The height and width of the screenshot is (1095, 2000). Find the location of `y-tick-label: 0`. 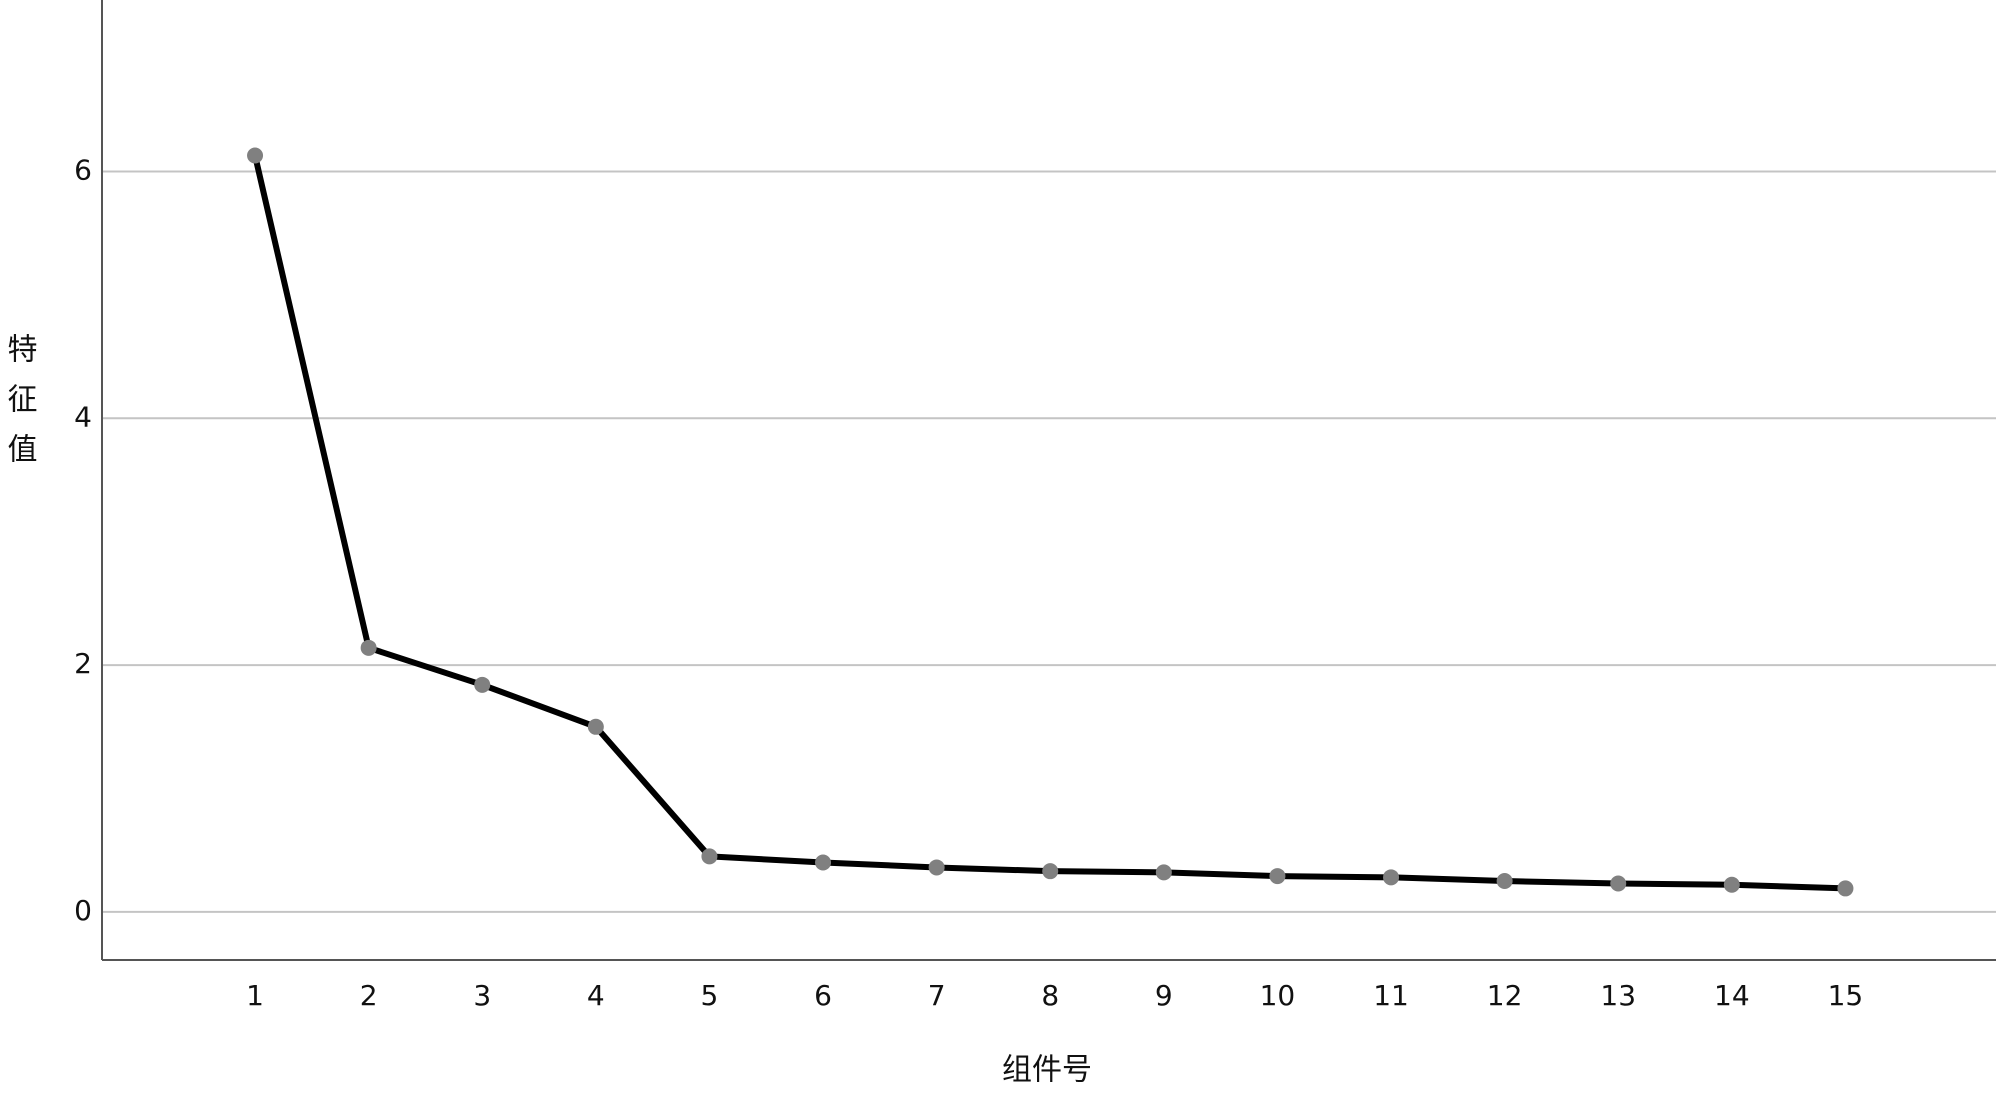

y-tick-label: 0 is located at coordinates (83, 910).